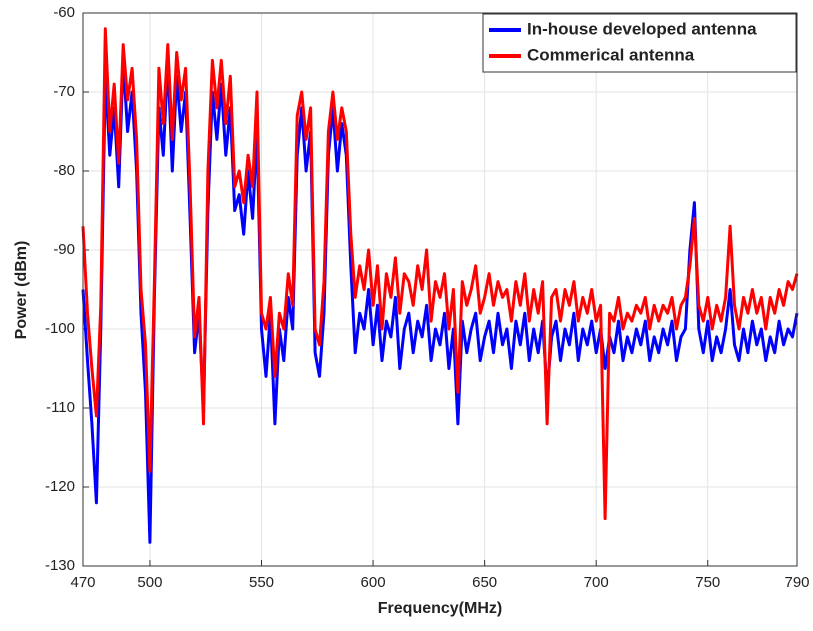  Describe the element at coordinates (611, 54) in the screenshot. I see `legend-label: Commerical antenna` at that location.